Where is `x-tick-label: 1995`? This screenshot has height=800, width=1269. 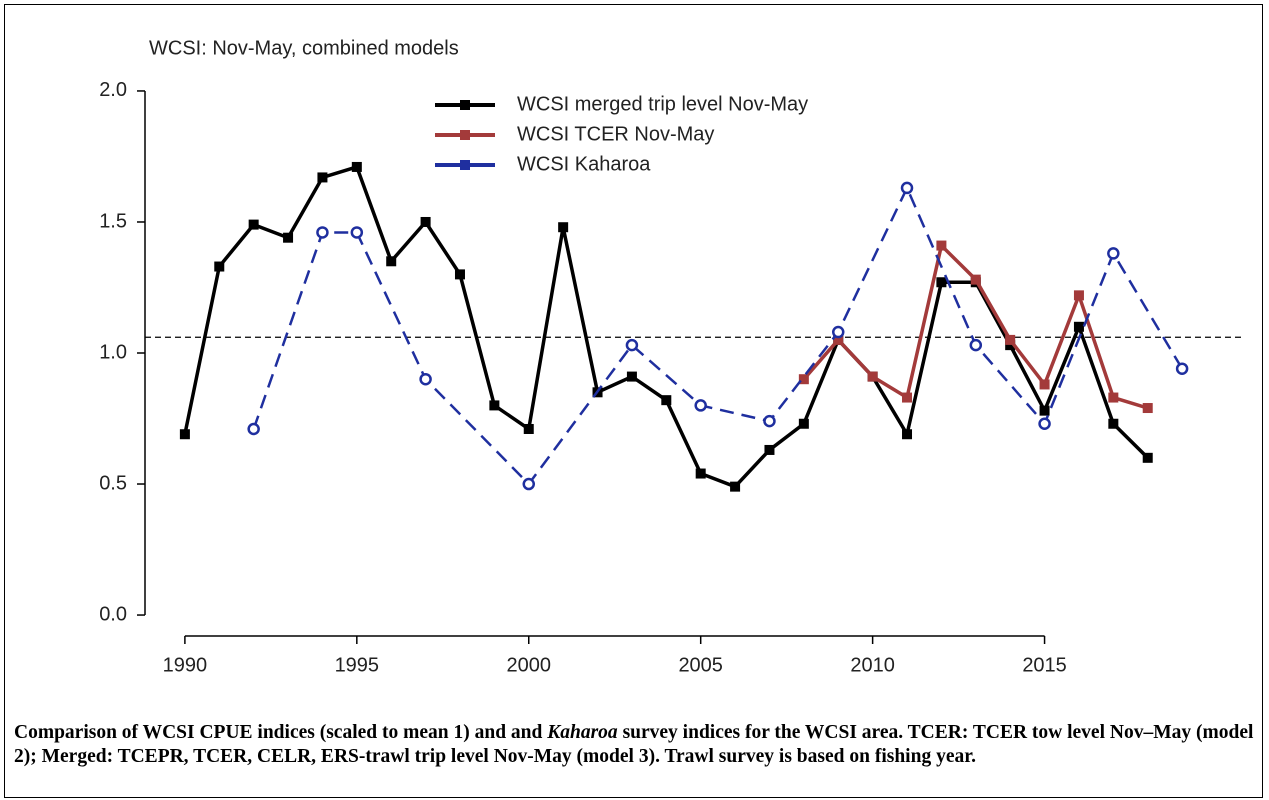
x-tick-label: 1995 is located at coordinates (357, 665).